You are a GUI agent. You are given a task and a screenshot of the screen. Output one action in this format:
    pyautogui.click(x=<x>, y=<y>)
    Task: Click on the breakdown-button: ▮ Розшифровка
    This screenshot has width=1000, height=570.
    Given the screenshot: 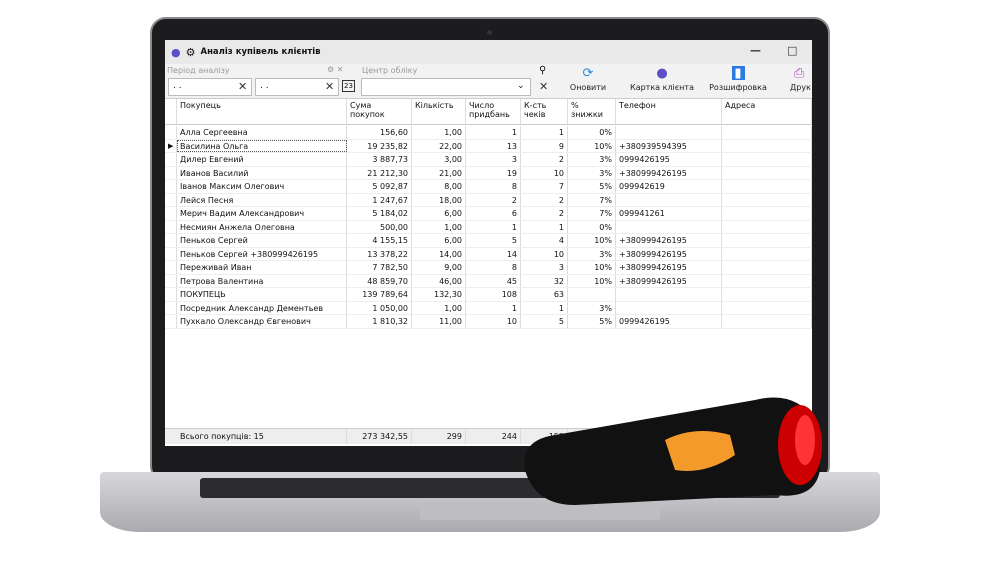 What is the action you would take?
    pyautogui.click(x=738, y=79)
    